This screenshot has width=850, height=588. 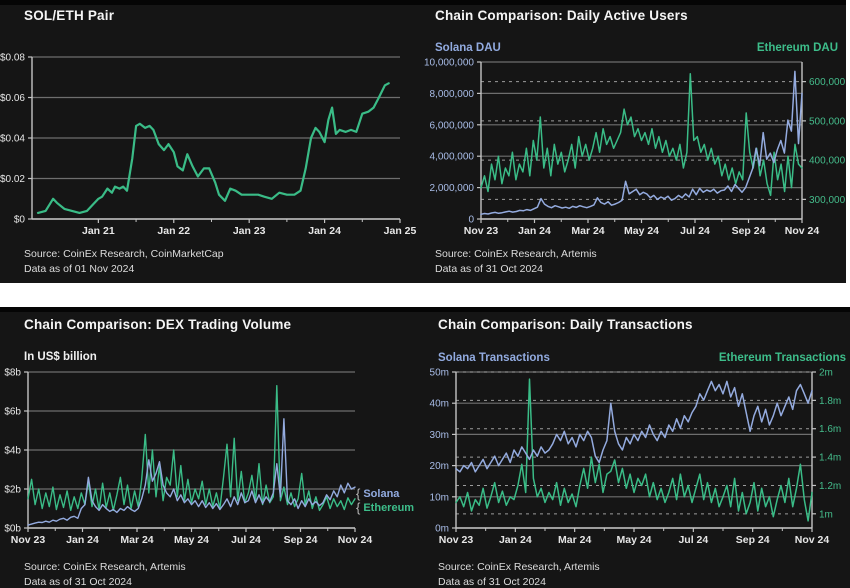 I want to click on y-axis-tick-label: 30m, so click(x=439, y=435).